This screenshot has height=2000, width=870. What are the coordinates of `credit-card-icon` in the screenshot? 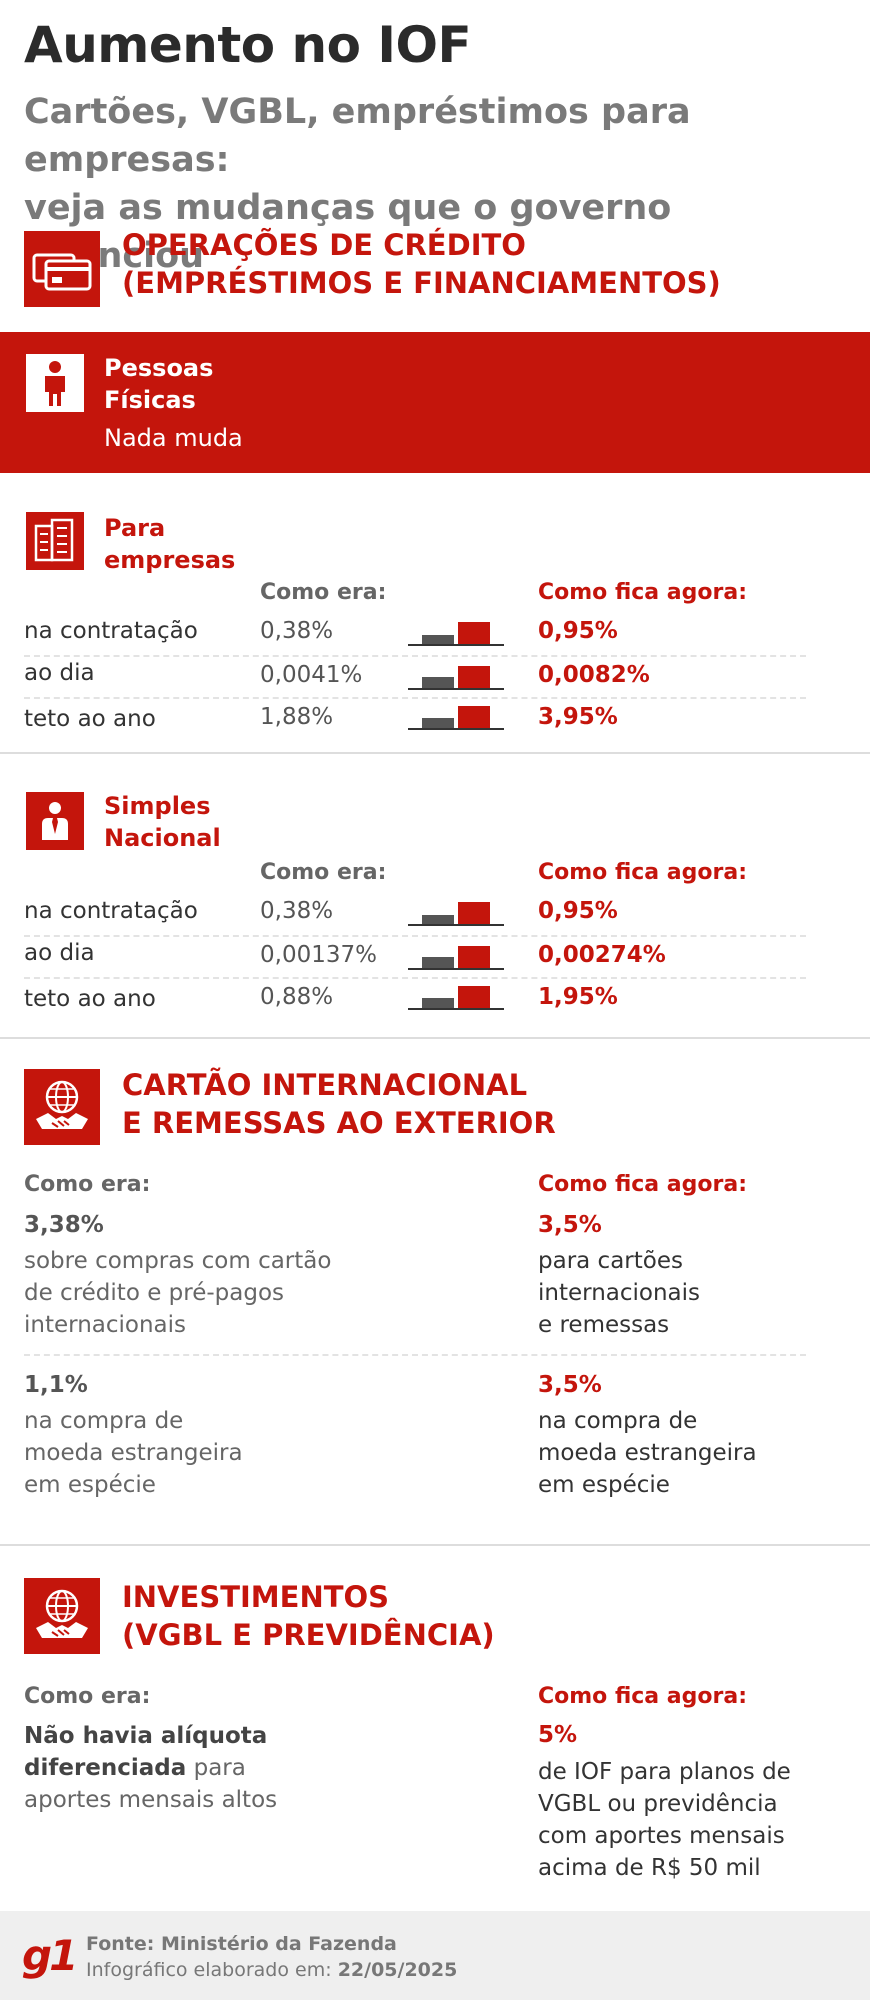 It's located at (62, 269).